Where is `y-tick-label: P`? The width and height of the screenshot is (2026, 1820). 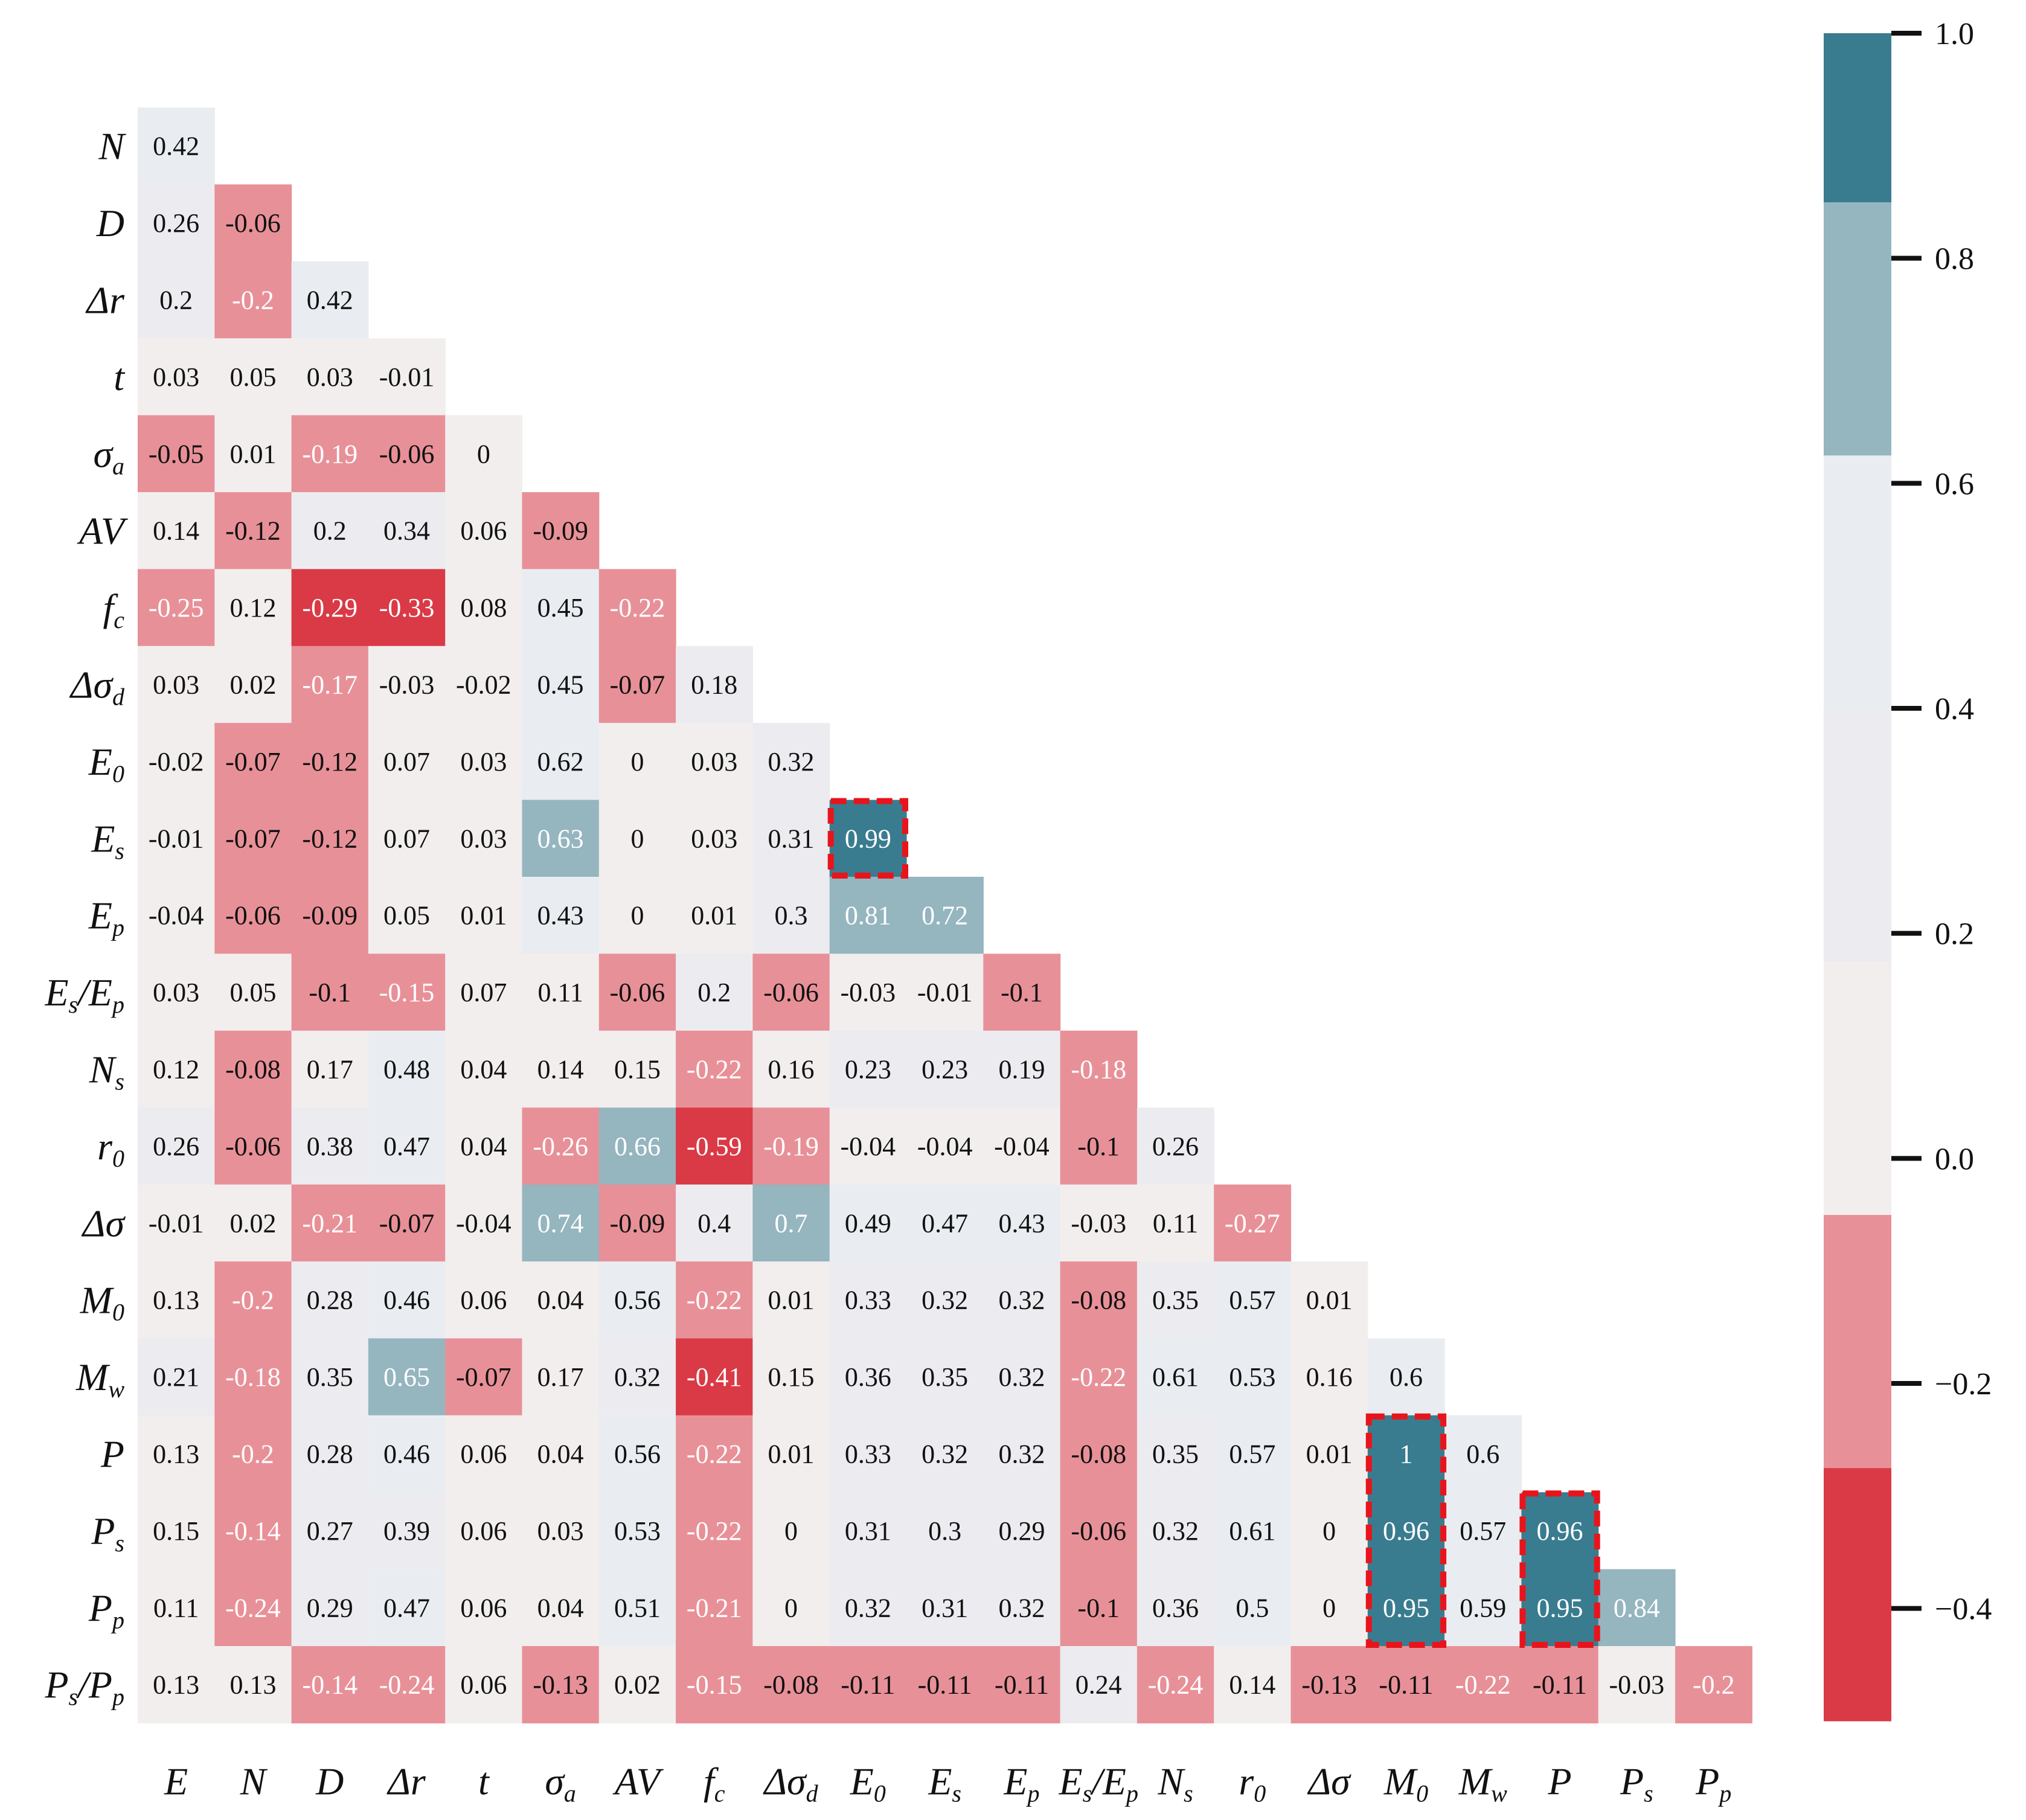 y-tick-label: P is located at coordinates (112, 1454).